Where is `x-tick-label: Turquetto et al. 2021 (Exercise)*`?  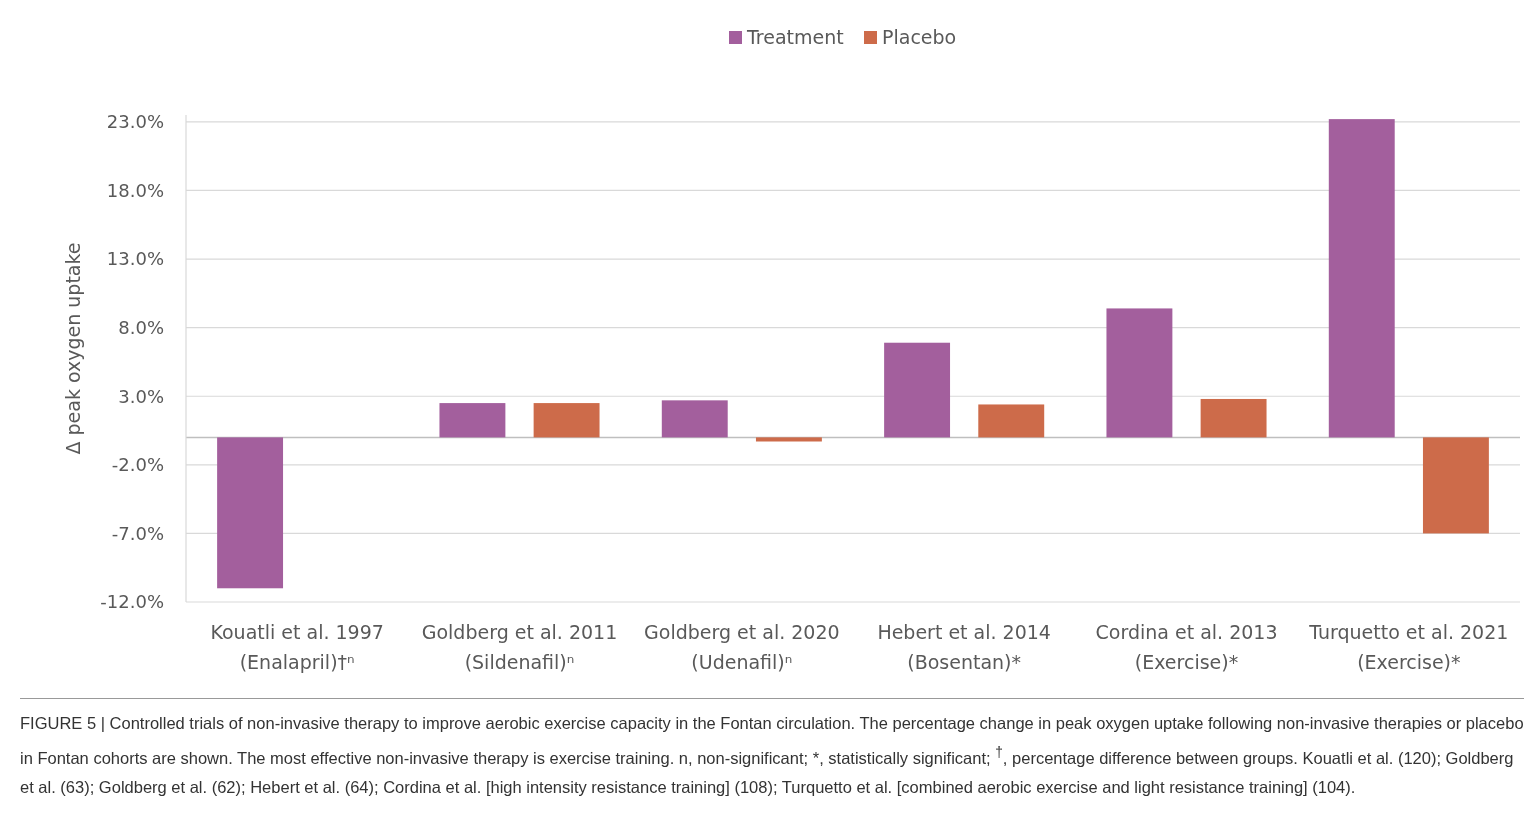 x-tick-label: Turquetto et al. 2021 (Exercise)* is located at coordinates (1408, 647).